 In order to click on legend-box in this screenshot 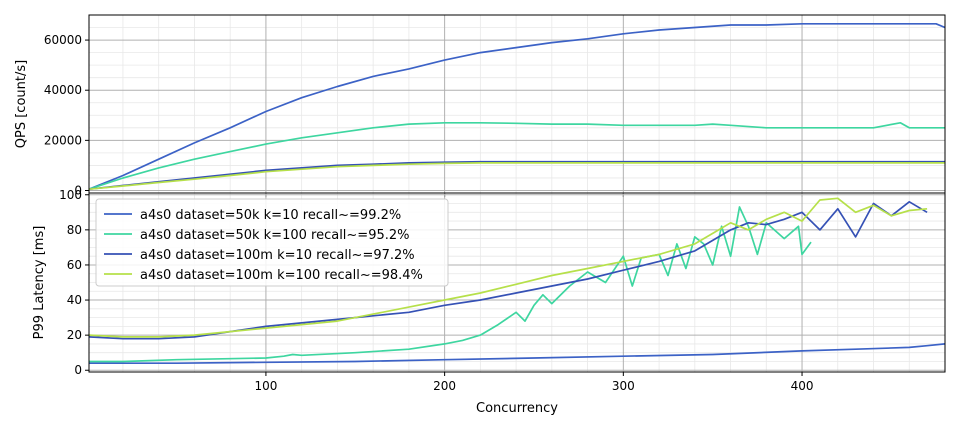, I will do `click(272, 242)`.